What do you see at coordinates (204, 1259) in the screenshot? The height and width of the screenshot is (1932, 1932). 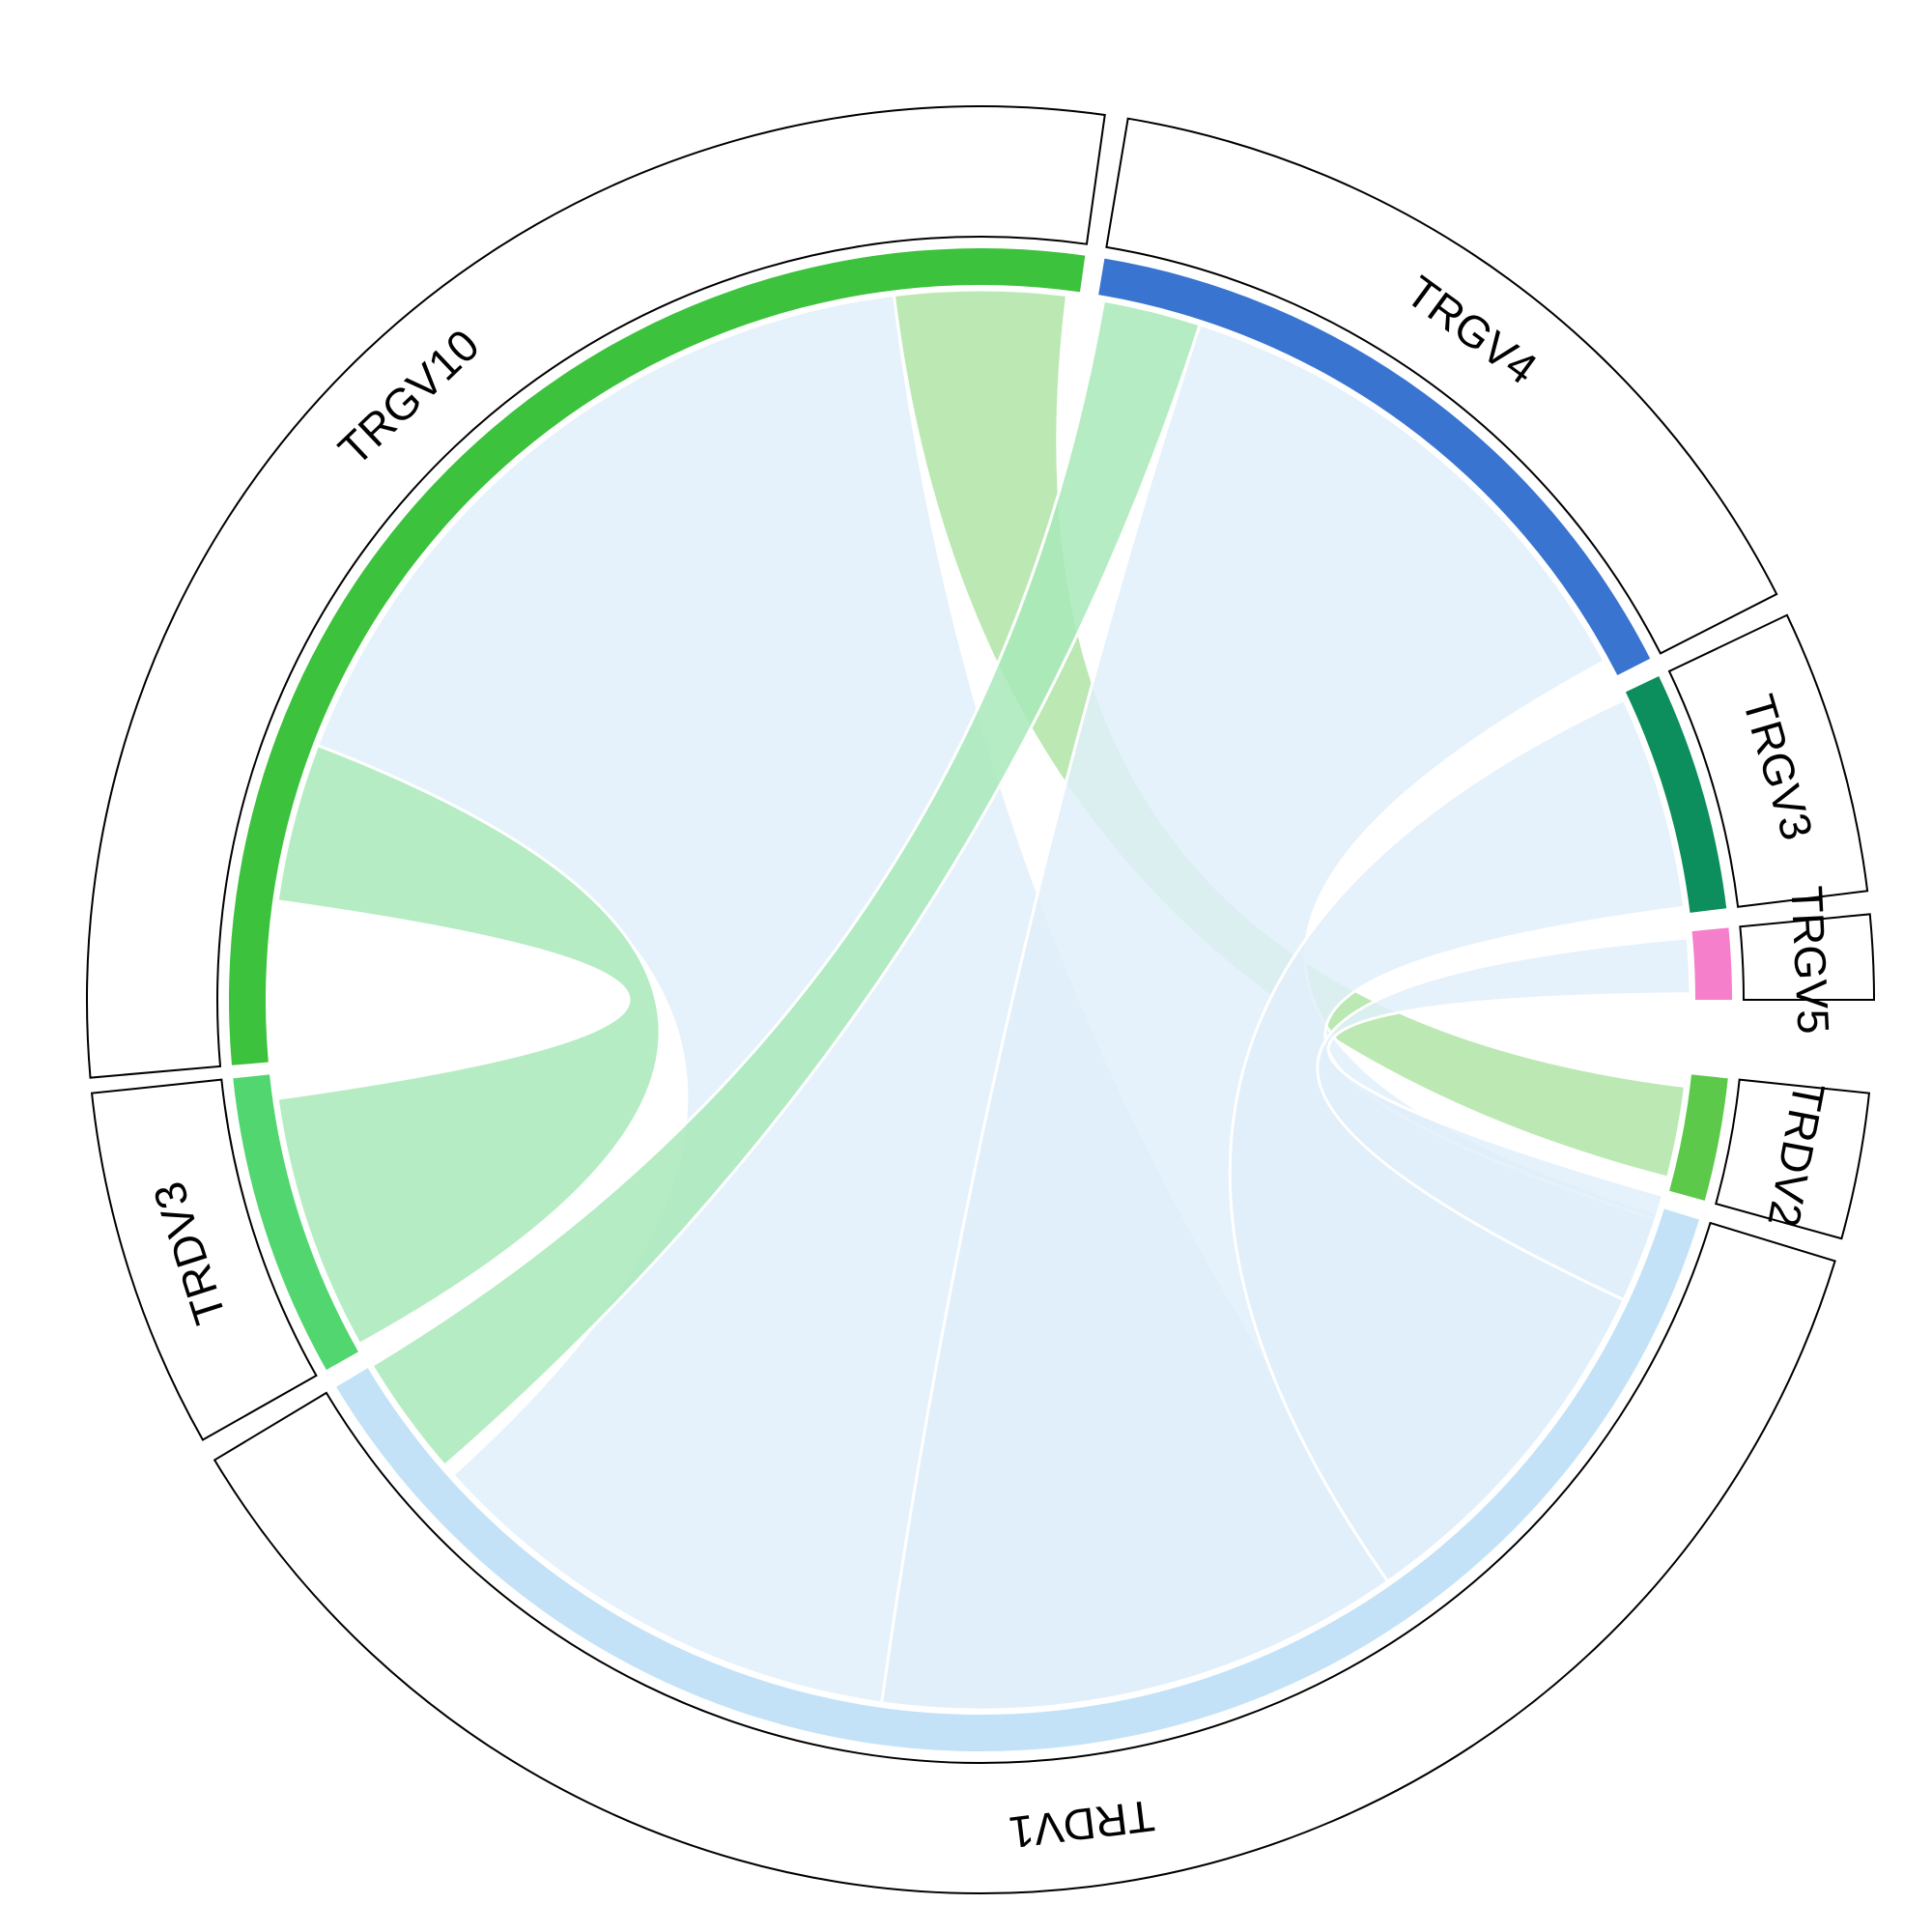 I see `sector-label-box-trdv3` at bounding box center [204, 1259].